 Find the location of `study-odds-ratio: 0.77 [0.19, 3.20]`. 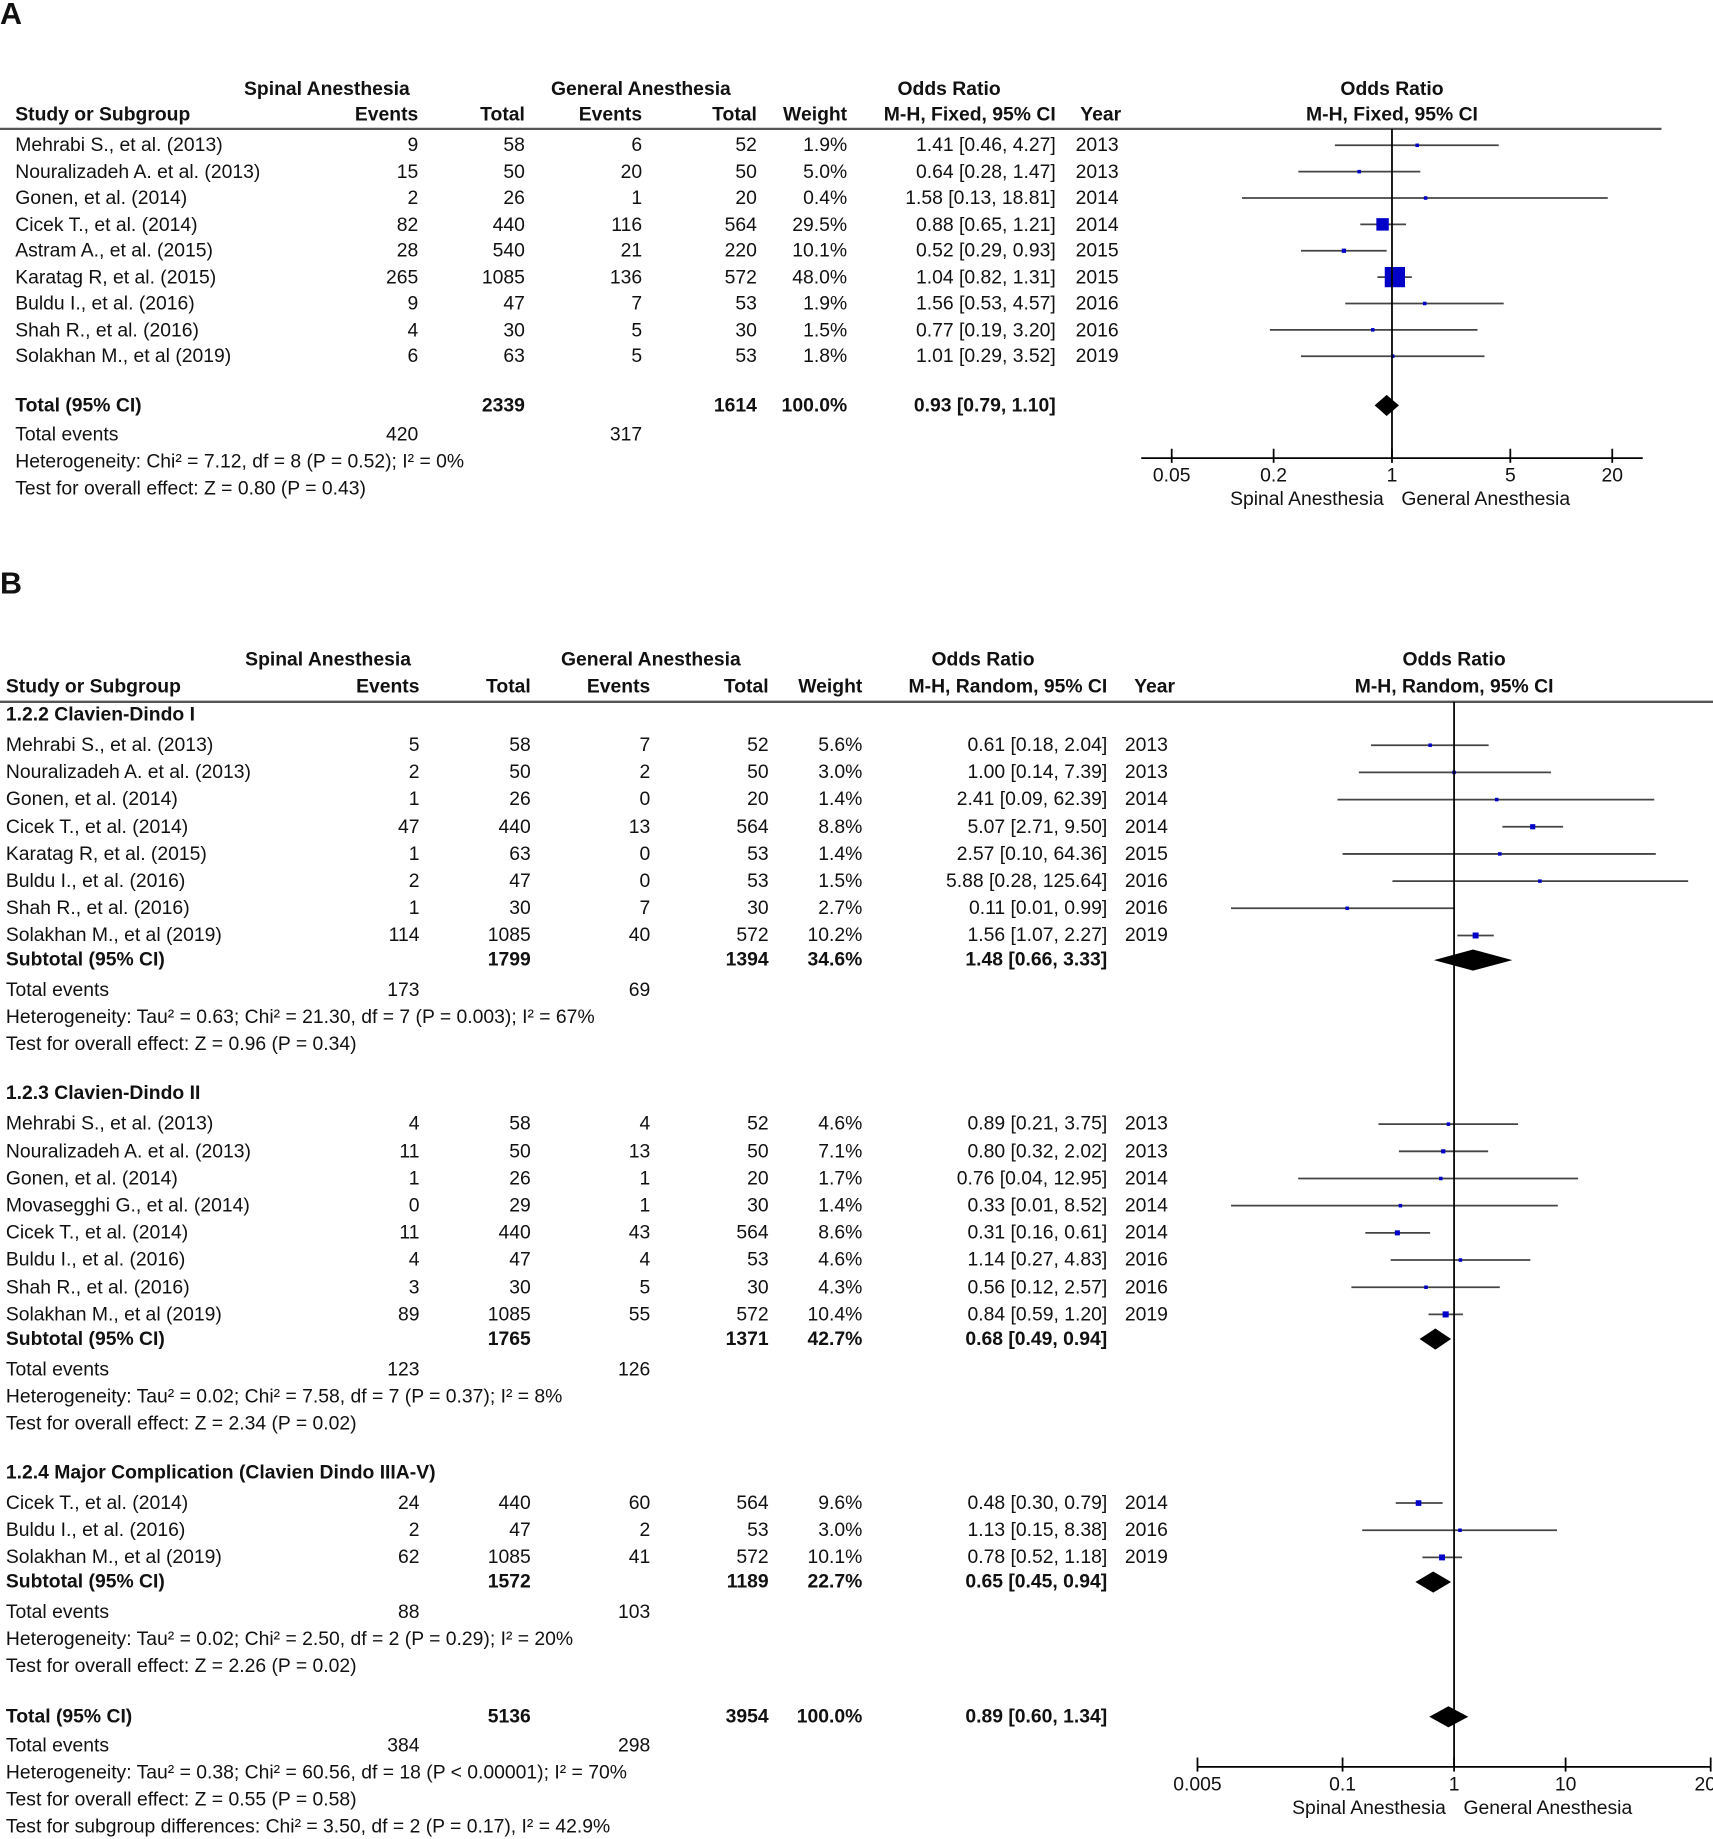

study-odds-ratio: 0.77 [0.19, 3.20] is located at coordinates (985, 330).